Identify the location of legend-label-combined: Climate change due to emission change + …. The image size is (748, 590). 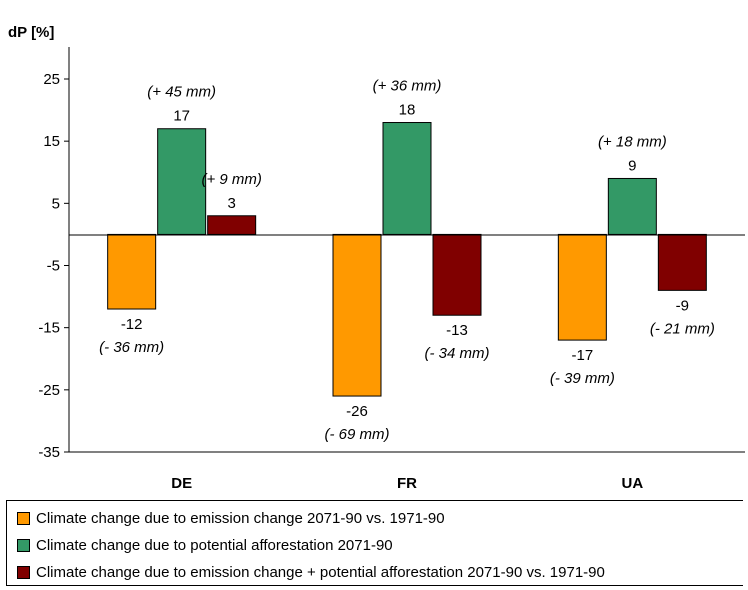
(320, 572).